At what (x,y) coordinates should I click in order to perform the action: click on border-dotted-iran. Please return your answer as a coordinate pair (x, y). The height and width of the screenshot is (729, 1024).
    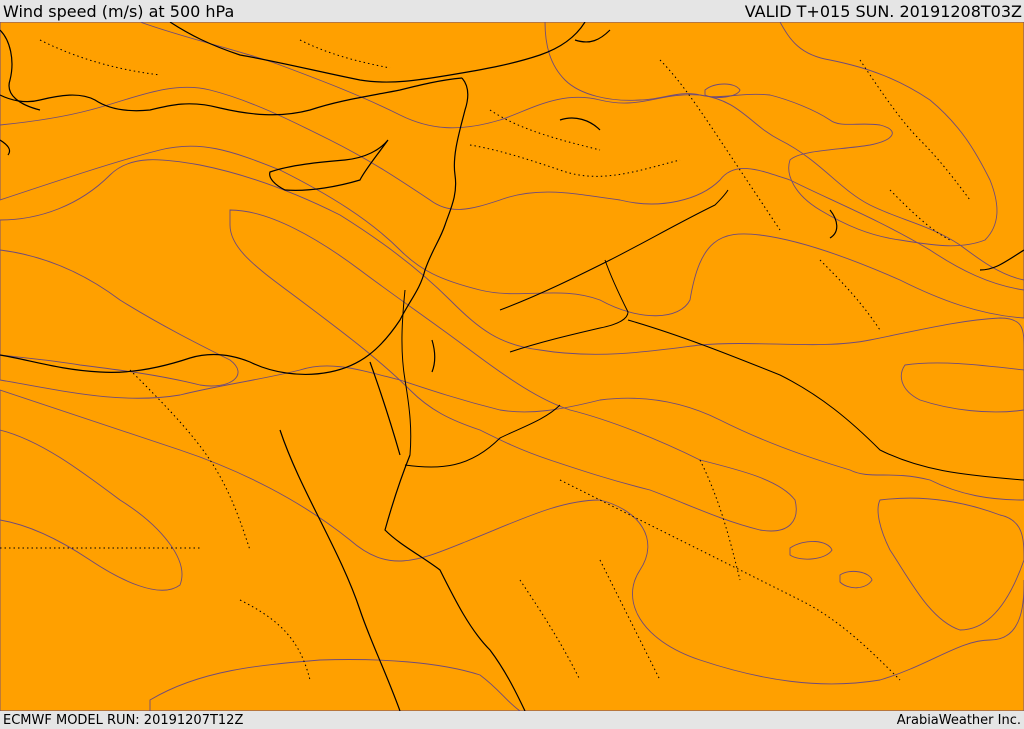
    Looking at the image, I should click on (915, 150).